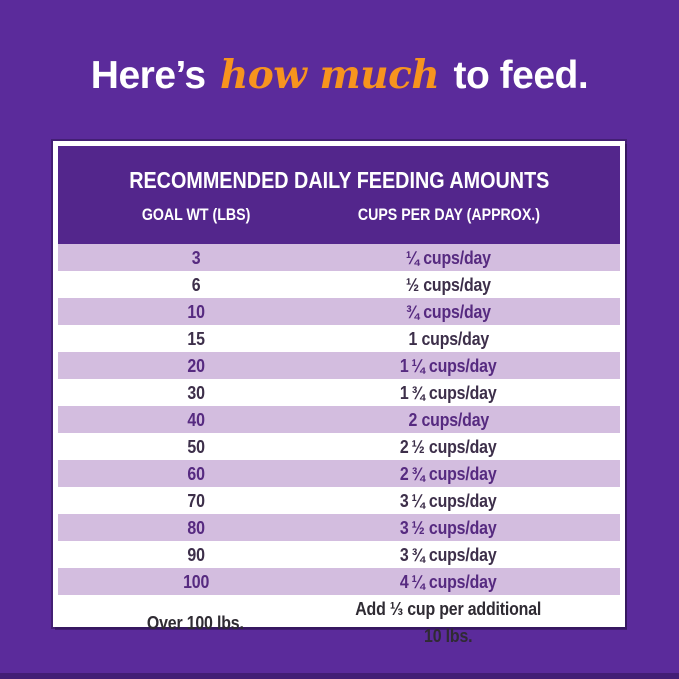 Image resolution: width=679 pixels, height=679 pixels. What do you see at coordinates (196, 257) in the screenshot?
I see `cell-goal-wt: 3` at bounding box center [196, 257].